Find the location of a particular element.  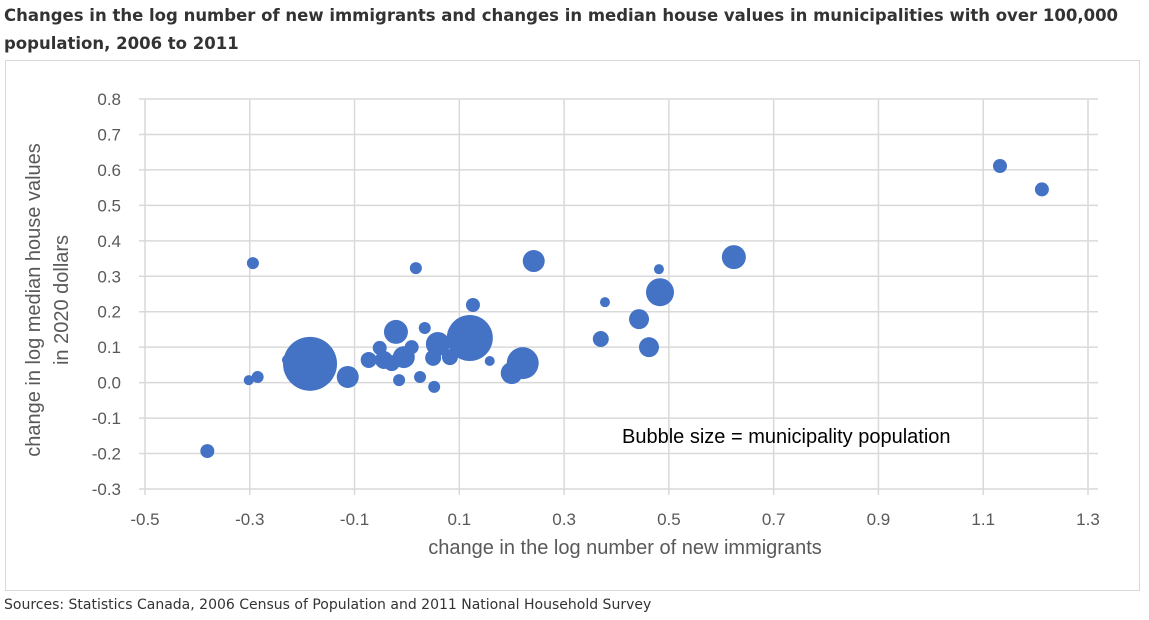

y-axis-label-line1: change in log median house values is located at coordinates (34, 300).